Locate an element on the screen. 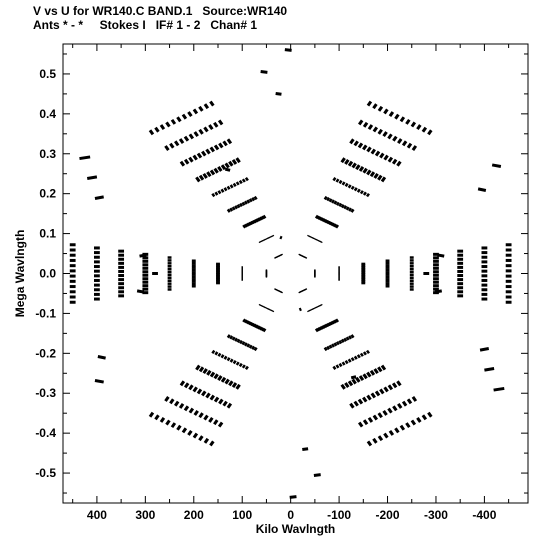 The image size is (540, 541). y-tick-label: 0.2 is located at coordinates (47, 194).